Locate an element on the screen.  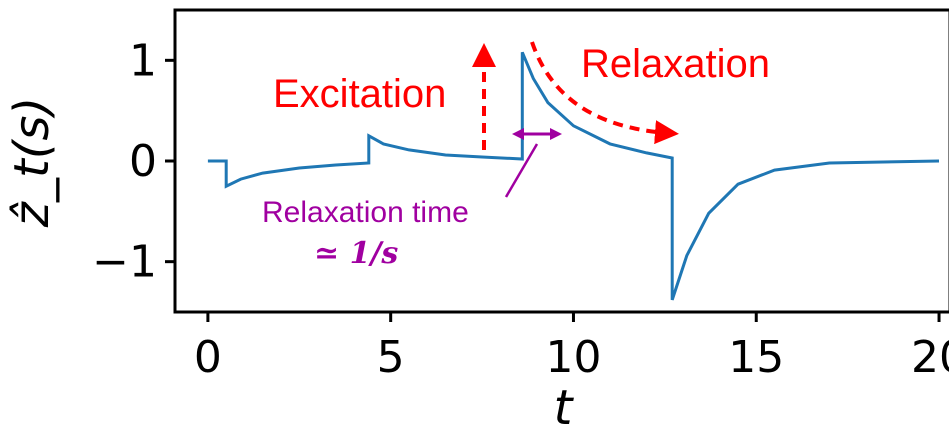
relaxation-time-label: Relaxation time is located at coordinates (365, 212).